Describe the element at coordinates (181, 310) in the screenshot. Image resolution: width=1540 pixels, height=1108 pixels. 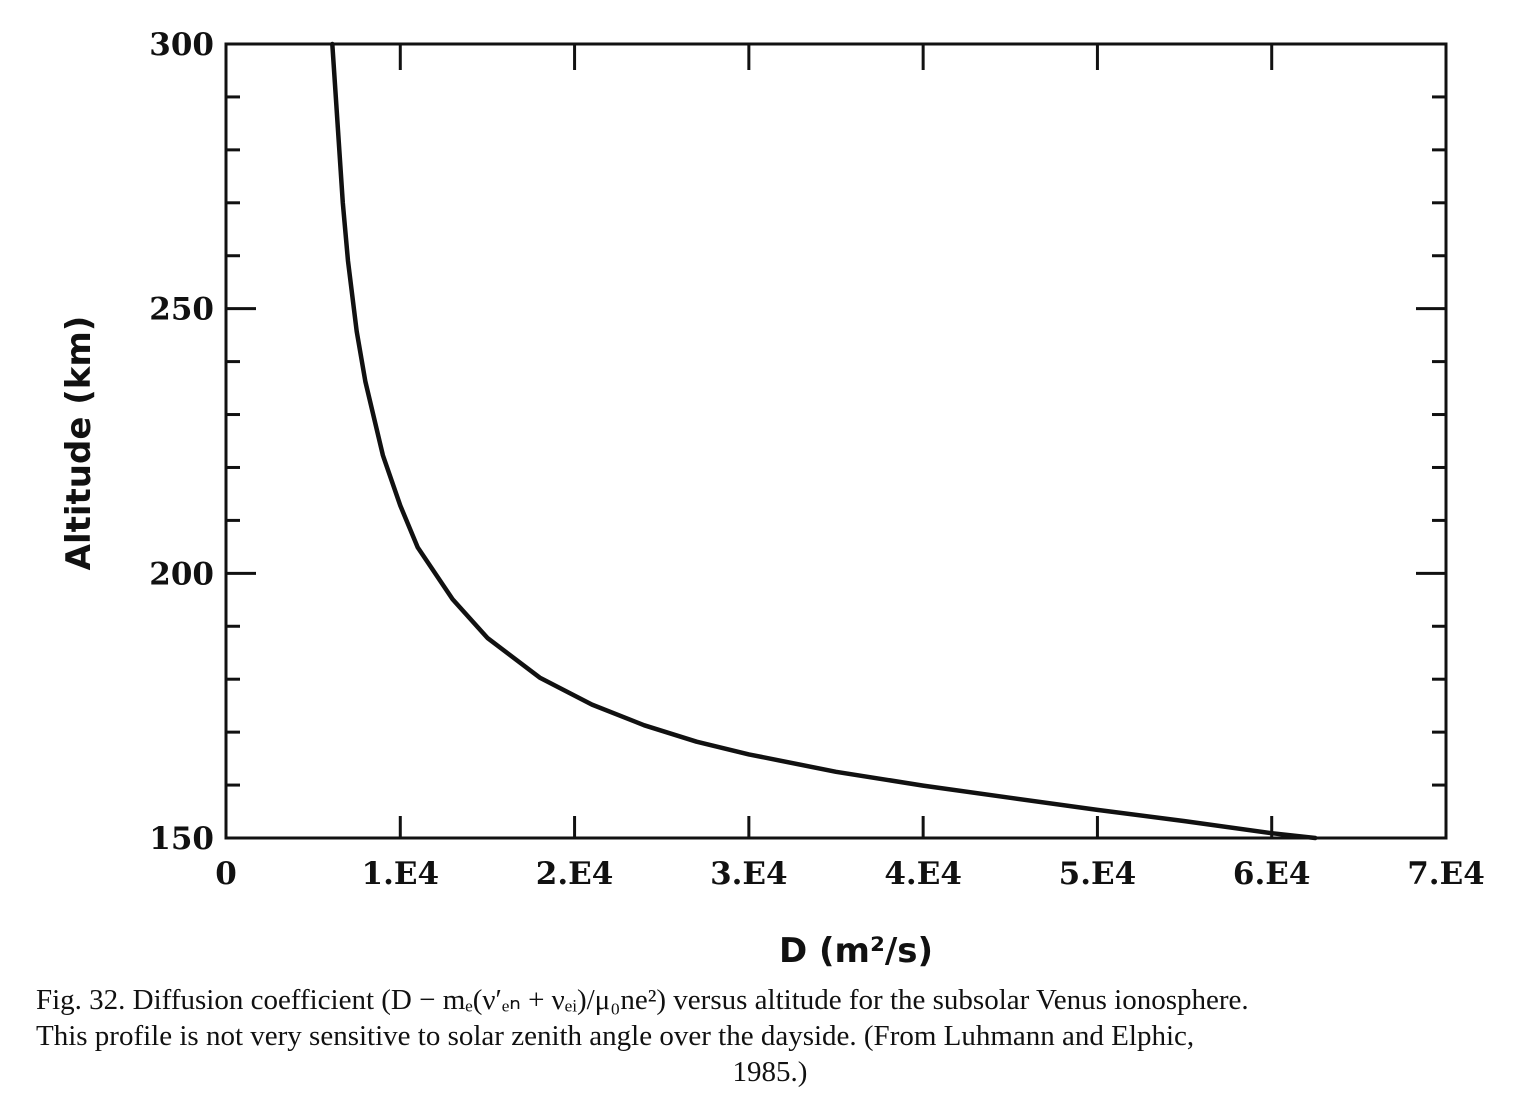
I see `y-tick-label: 250` at that location.